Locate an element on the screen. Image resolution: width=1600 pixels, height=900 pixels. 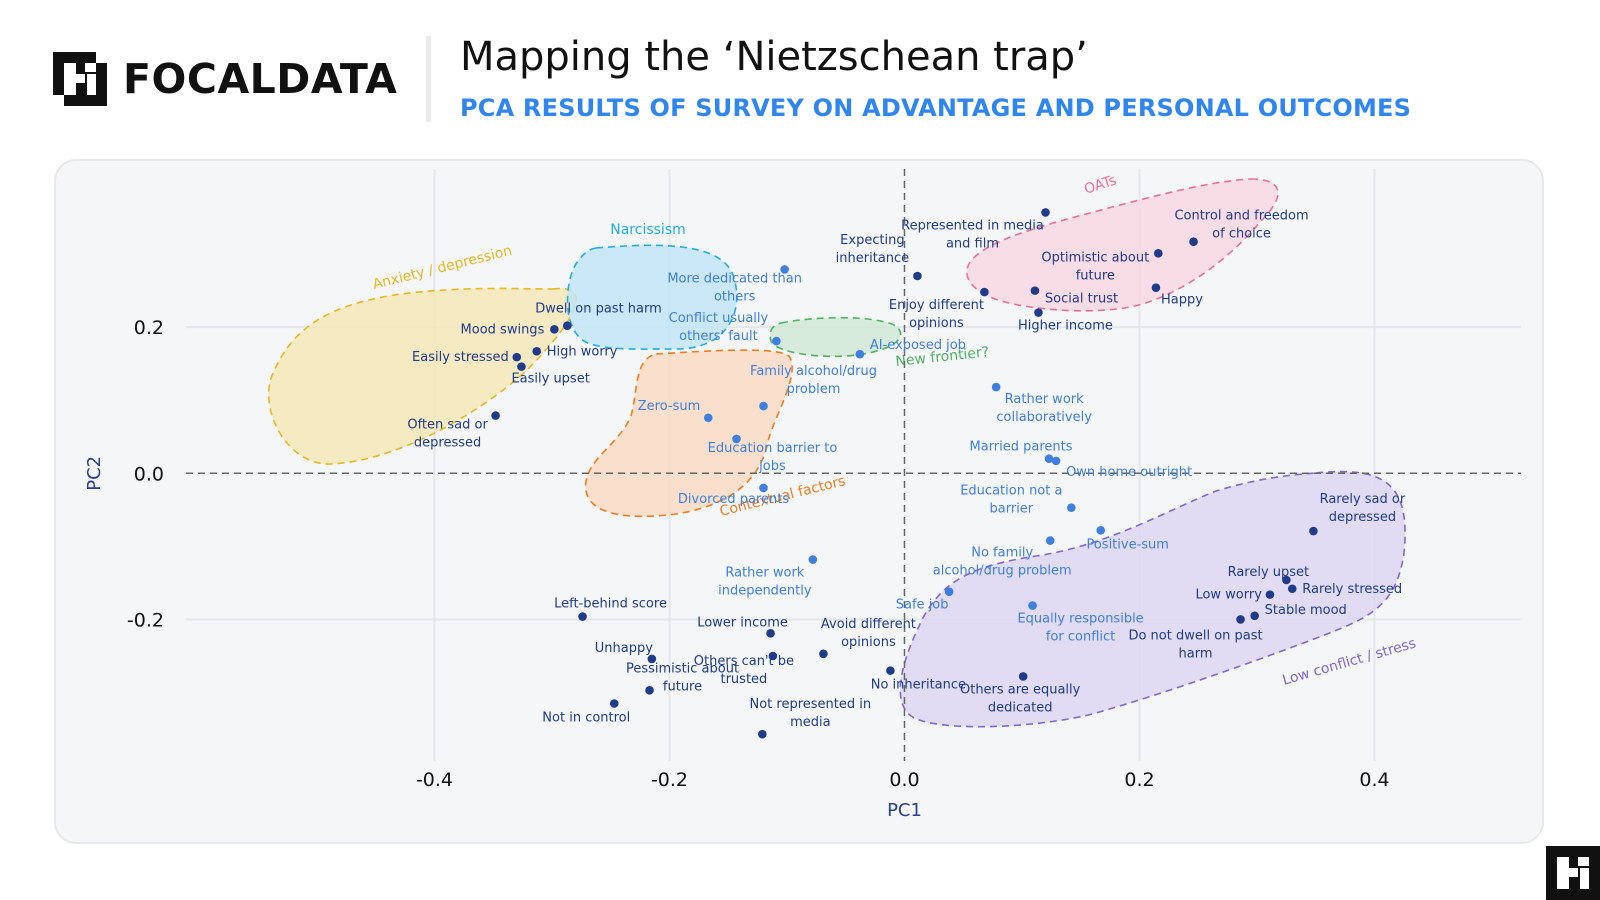
point-label-line: Not in control is located at coordinates (586, 718).